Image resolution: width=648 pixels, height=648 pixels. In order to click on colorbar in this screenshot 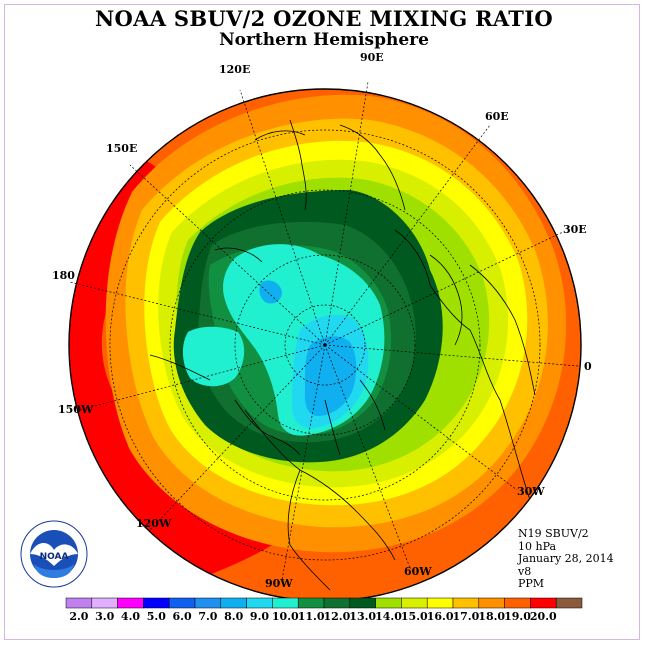, I will do `click(324, 603)`.